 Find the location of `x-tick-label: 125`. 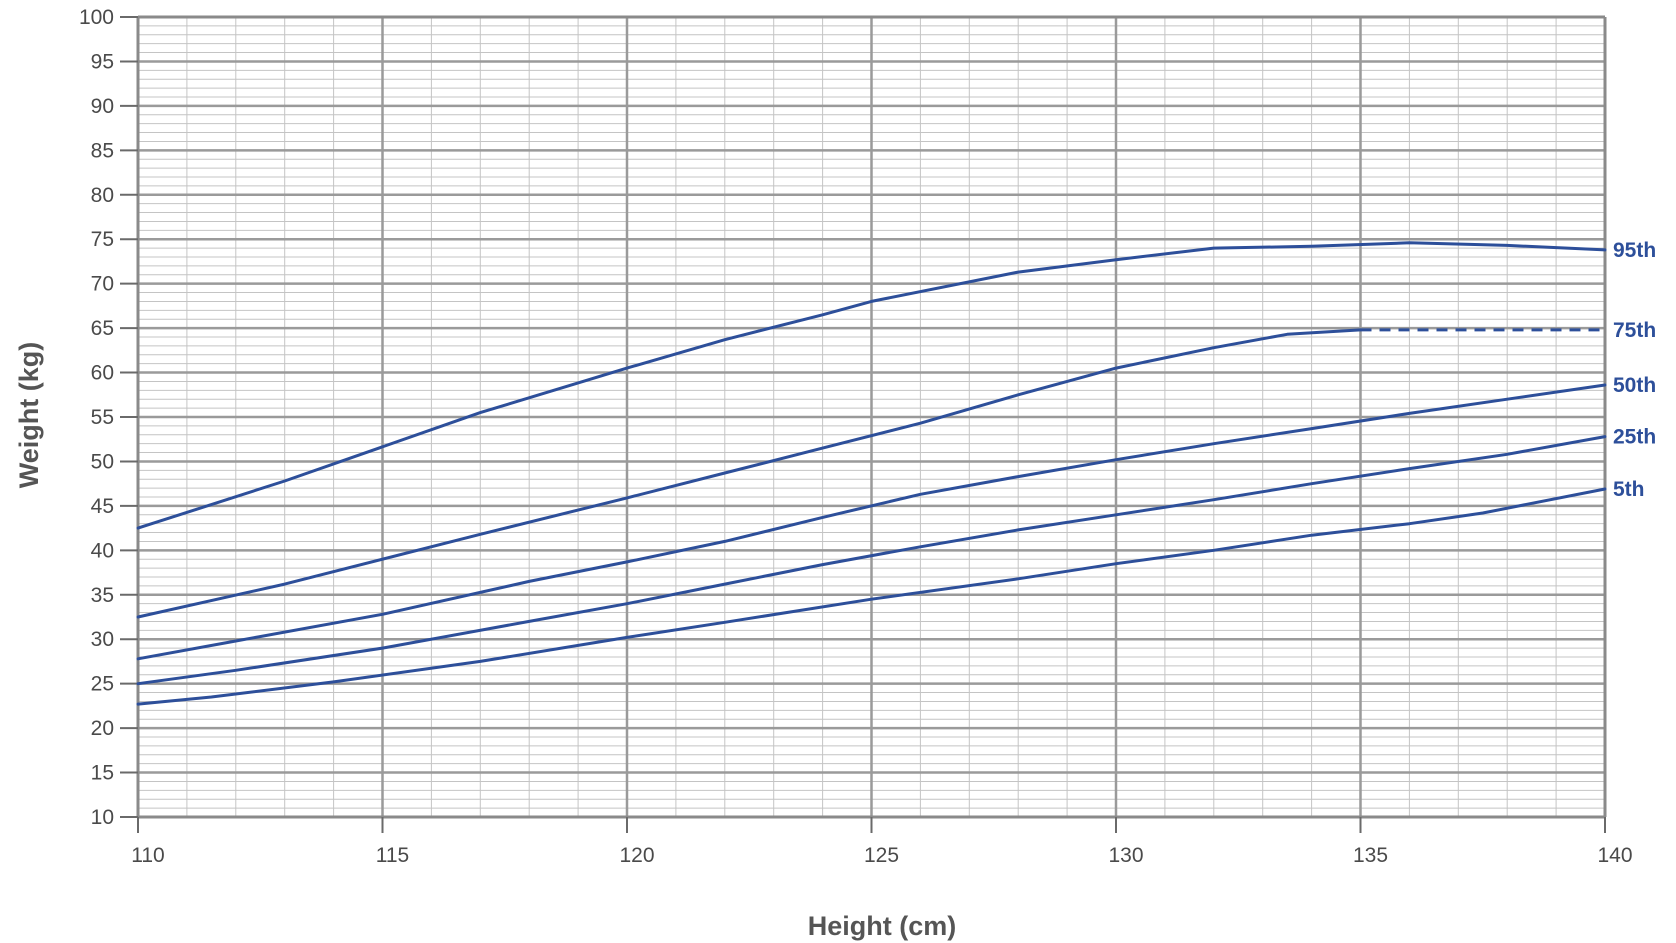

x-tick-label: 125 is located at coordinates (881, 855).